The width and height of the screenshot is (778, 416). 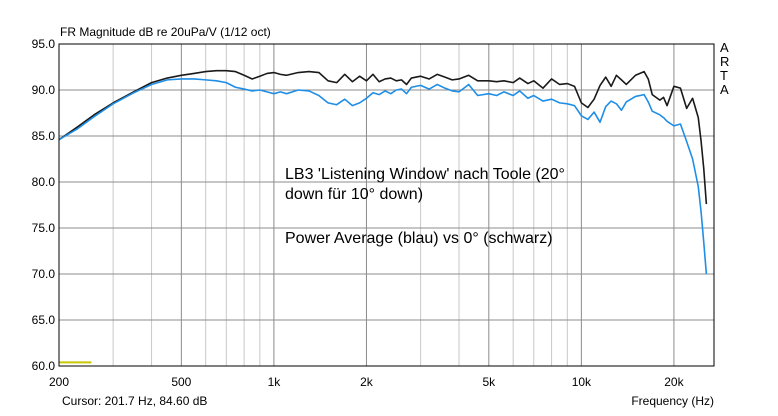 What do you see at coordinates (44, 228) in the screenshot?
I see `y-tick-label: 75.0` at bounding box center [44, 228].